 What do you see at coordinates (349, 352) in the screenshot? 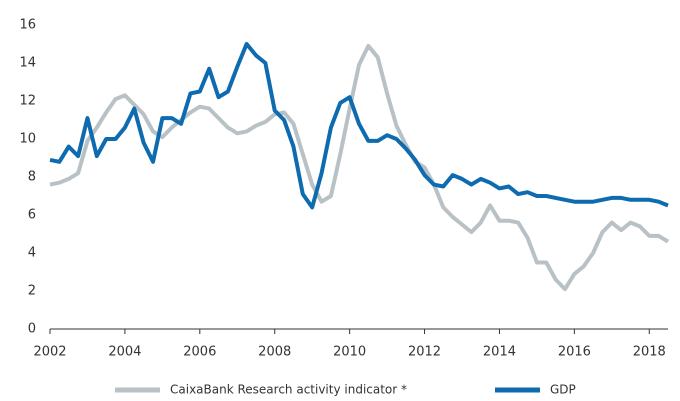
I see `x-tick-label: 2010` at bounding box center [349, 352].